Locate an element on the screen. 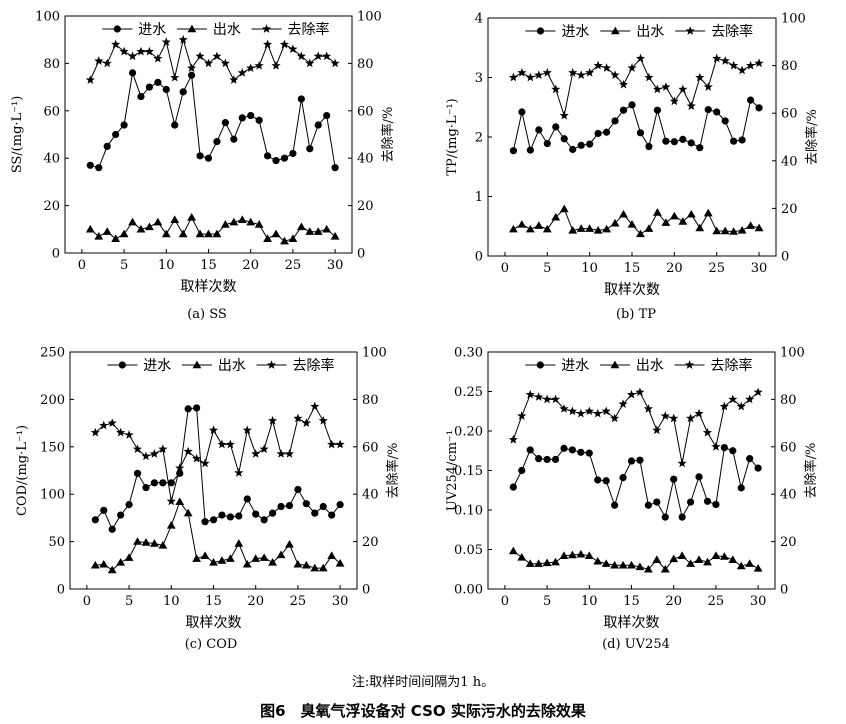  x-tick-label: 20 is located at coordinates (674, 268).